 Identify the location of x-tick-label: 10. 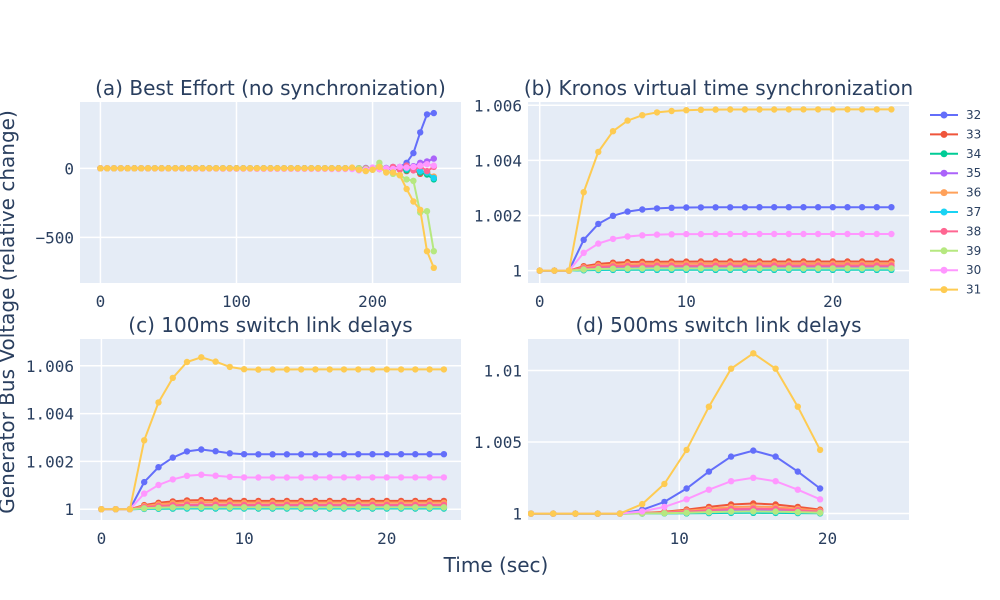
(679, 538).